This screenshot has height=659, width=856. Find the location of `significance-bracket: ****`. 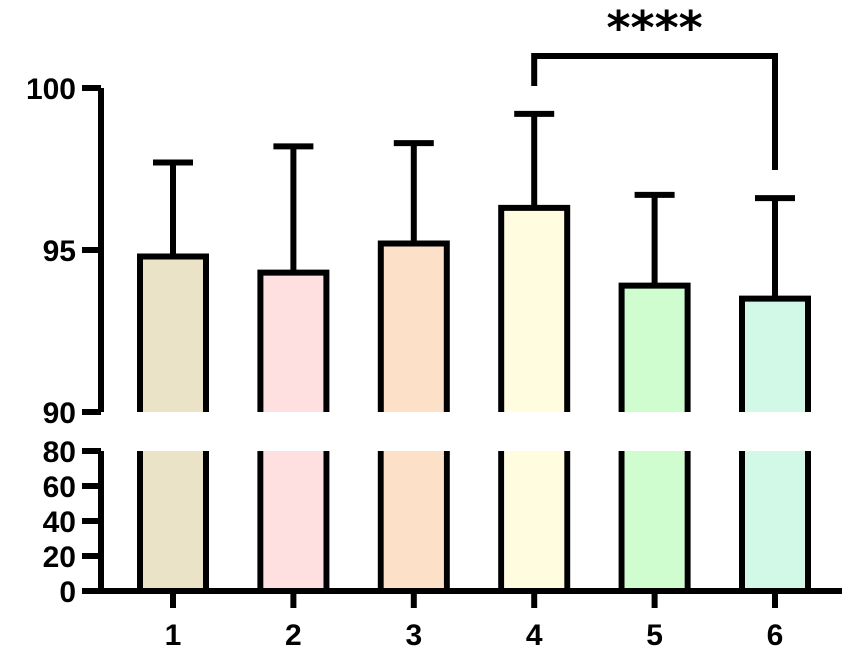

significance-bracket: **** is located at coordinates (654, 85).